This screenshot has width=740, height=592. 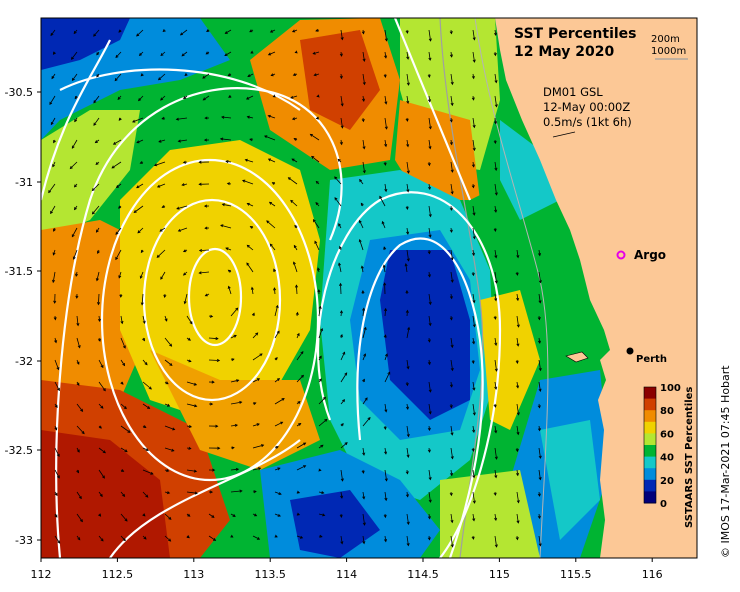 I want to click on depth-legend-1000m: 1000m, so click(x=668, y=51).